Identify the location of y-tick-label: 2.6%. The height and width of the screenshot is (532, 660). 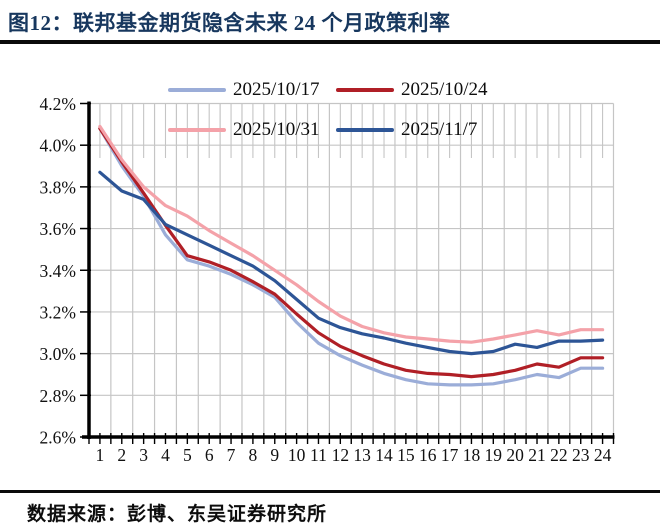
(58, 438).